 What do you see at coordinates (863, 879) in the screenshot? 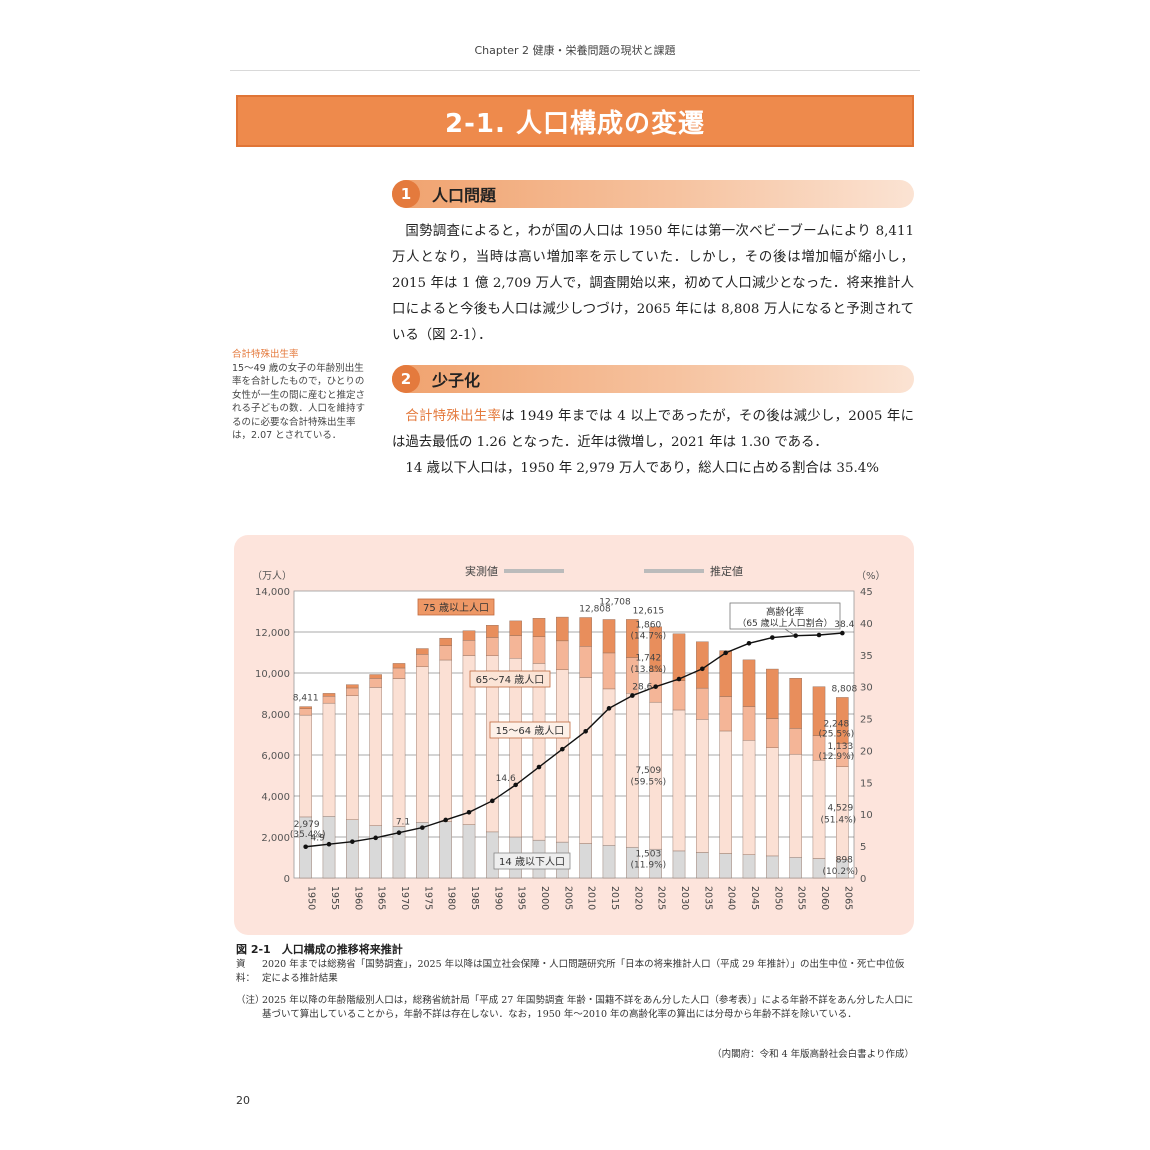
I see `y-right-tick-label: 0` at bounding box center [863, 879].